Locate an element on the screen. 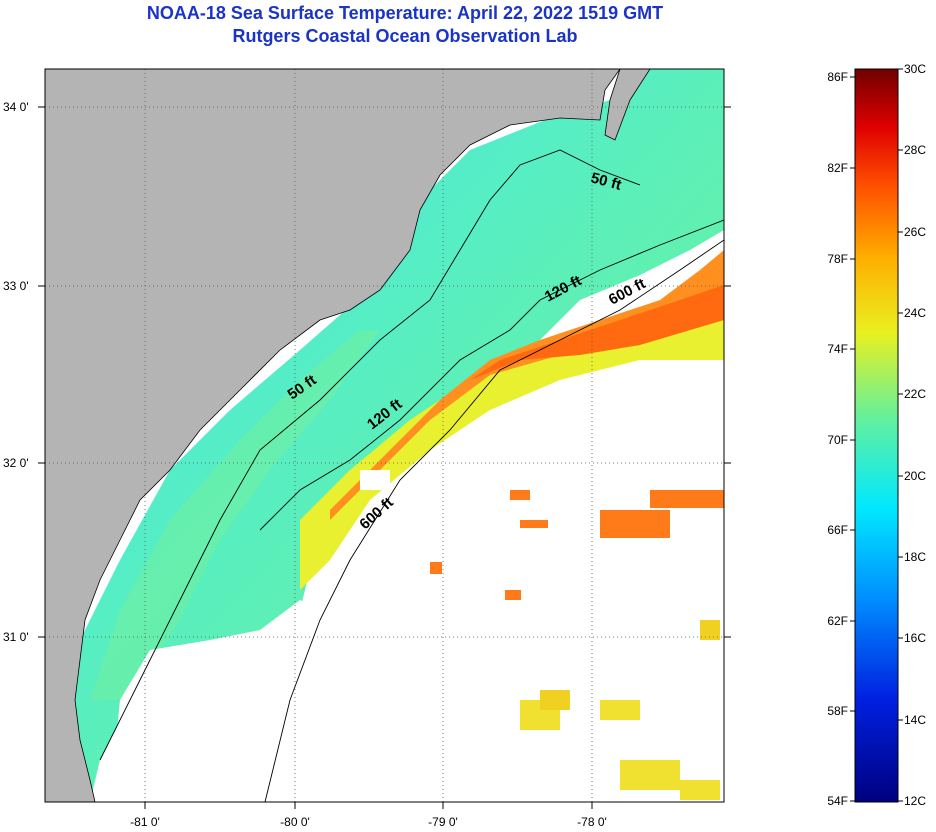  colorbar-c-label: 20C is located at coordinates (915, 476).